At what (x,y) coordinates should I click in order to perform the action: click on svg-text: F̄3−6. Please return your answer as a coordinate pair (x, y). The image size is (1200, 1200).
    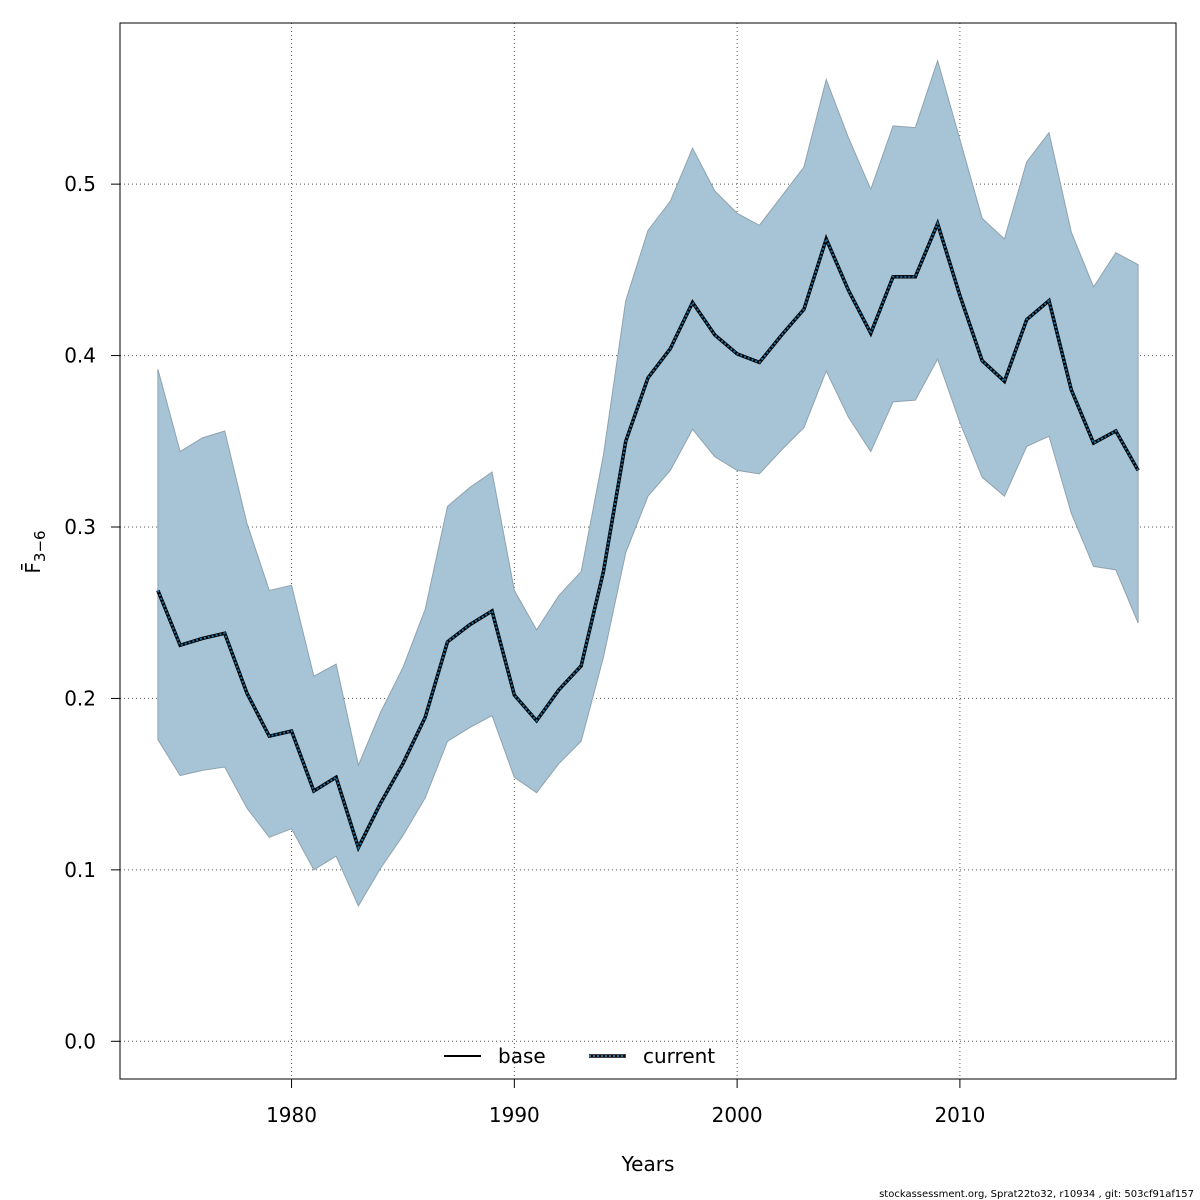
    Looking at the image, I should click on (34, 551).